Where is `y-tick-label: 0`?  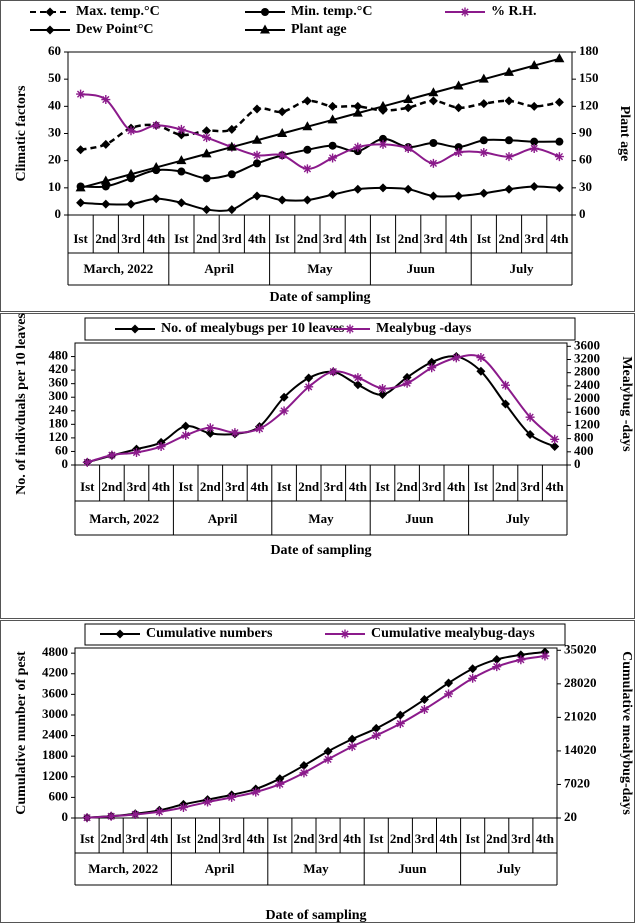 y-tick-label: 0 is located at coordinates (58, 213).